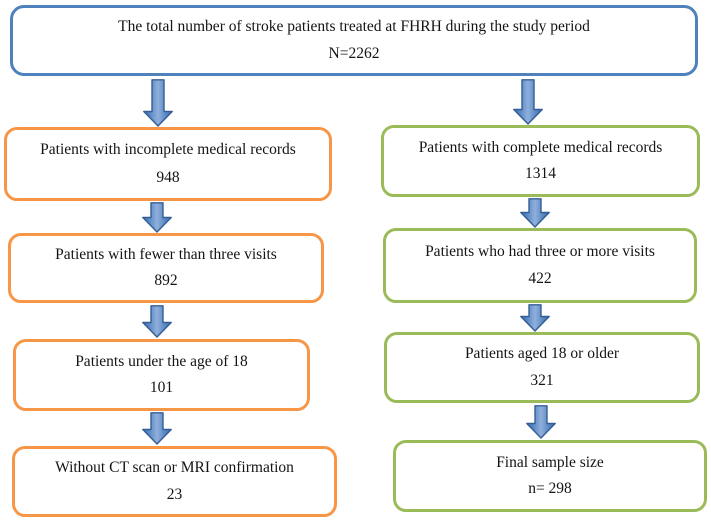 This screenshot has height=523, width=711. What do you see at coordinates (174, 468) in the screenshot?
I see `flow-box-label: Without CT scan or MRI confirmation` at bounding box center [174, 468].